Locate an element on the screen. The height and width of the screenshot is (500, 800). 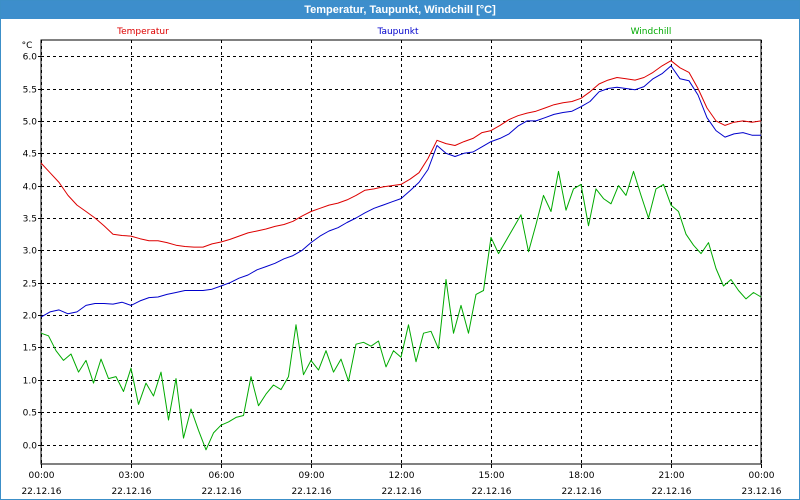
x-tick-time-label: 09:00 is located at coordinates (312, 476).